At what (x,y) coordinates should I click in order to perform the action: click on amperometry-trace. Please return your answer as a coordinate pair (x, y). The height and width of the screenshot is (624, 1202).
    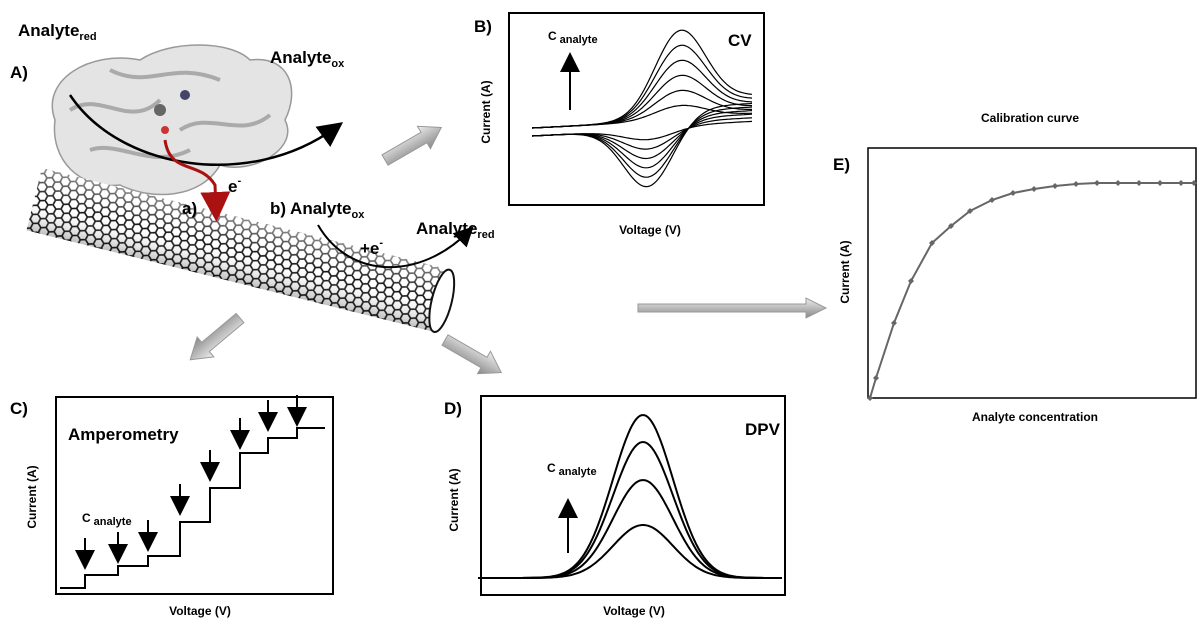
    Looking at the image, I should click on (192, 508).